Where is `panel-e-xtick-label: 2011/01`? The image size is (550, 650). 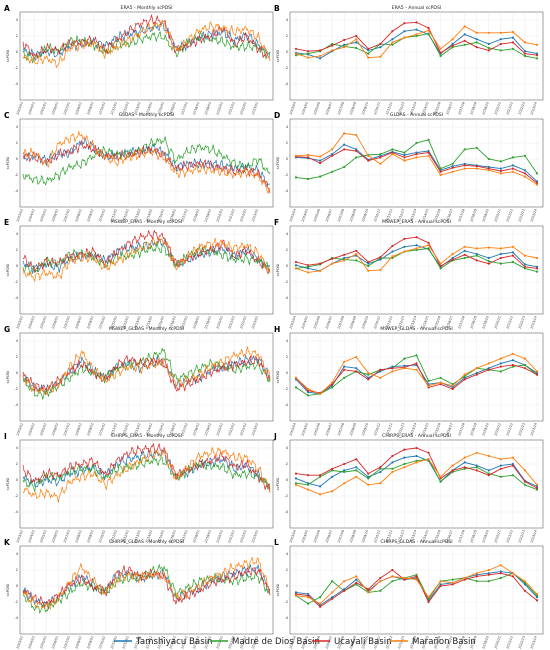 panel-e-xtick-label: 2011/01 is located at coordinates (114, 322).